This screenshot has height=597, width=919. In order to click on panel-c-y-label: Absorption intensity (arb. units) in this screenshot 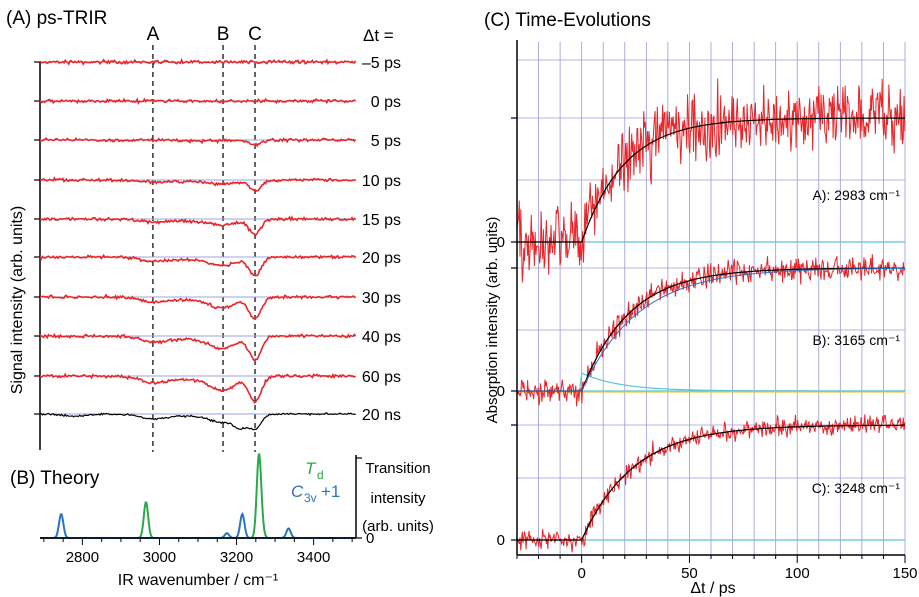, I will do `click(492, 320)`.